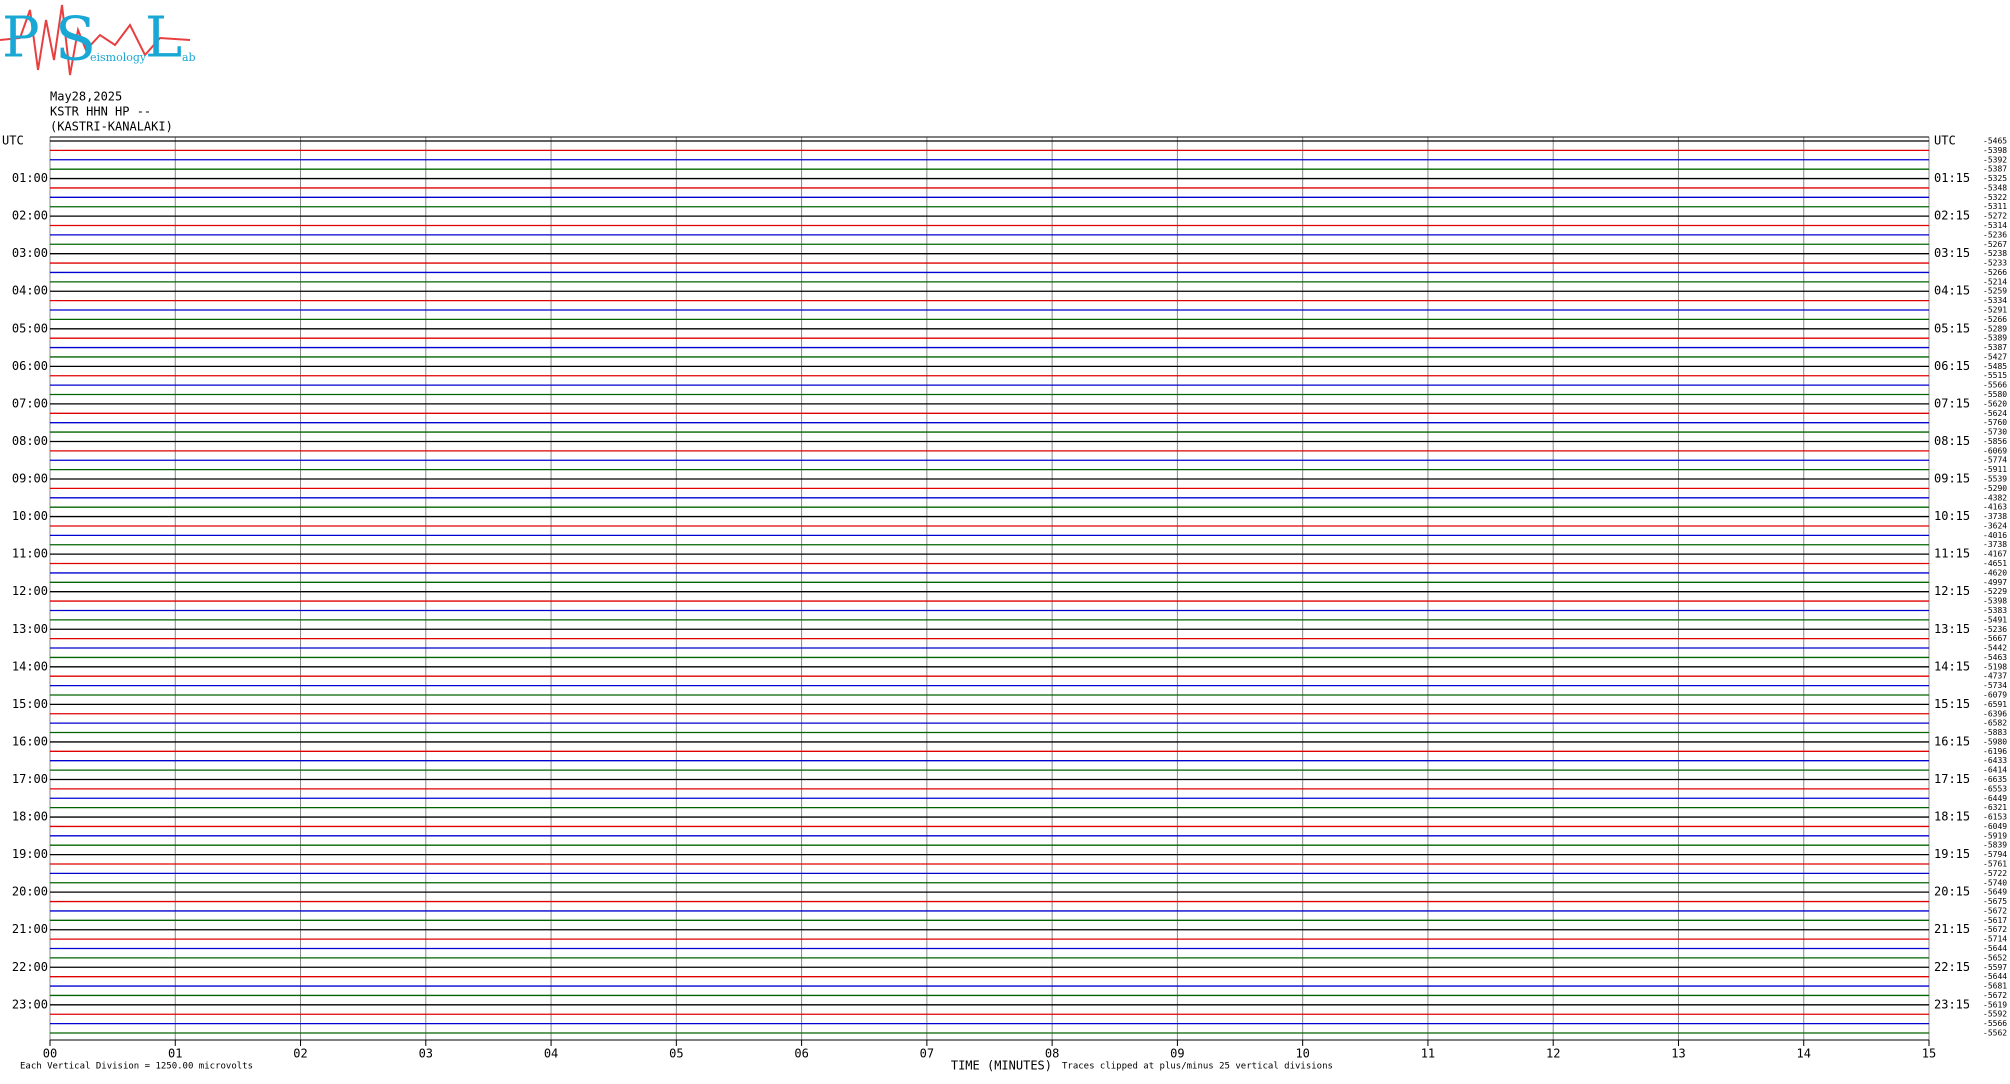 The height and width of the screenshot is (1084, 2010). What do you see at coordinates (1553, 1054) in the screenshot?
I see `minute-label: 12` at bounding box center [1553, 1054].